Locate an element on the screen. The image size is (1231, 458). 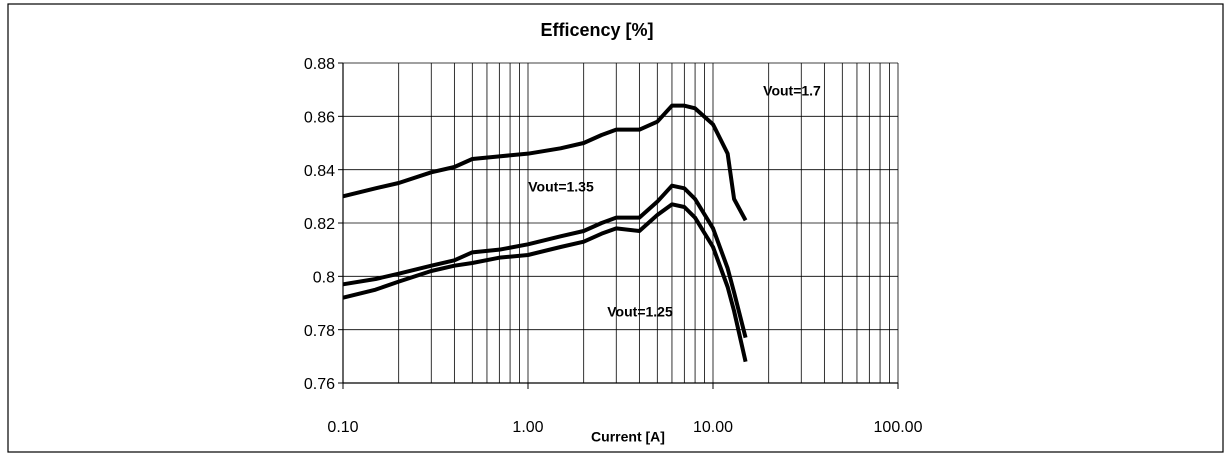
series-label: Vout=1.35 is located at coordinates (561, 187).